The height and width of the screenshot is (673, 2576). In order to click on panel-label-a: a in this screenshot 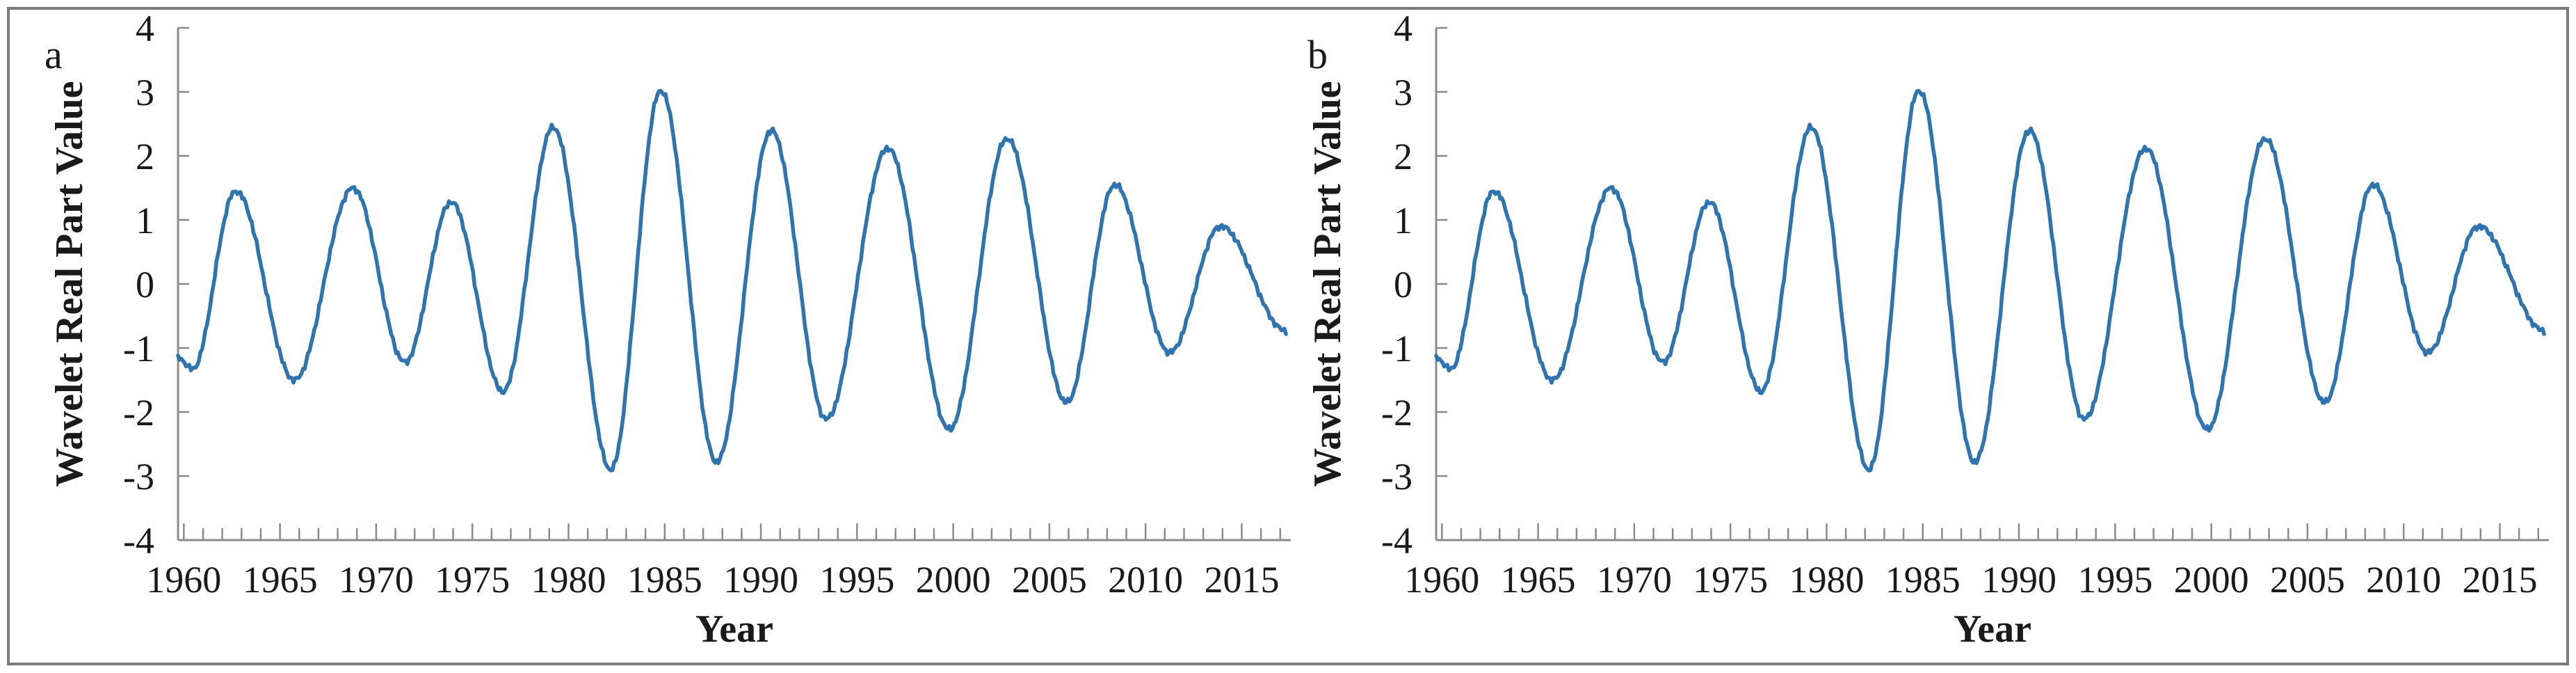, I will do `click(54, 54)`.